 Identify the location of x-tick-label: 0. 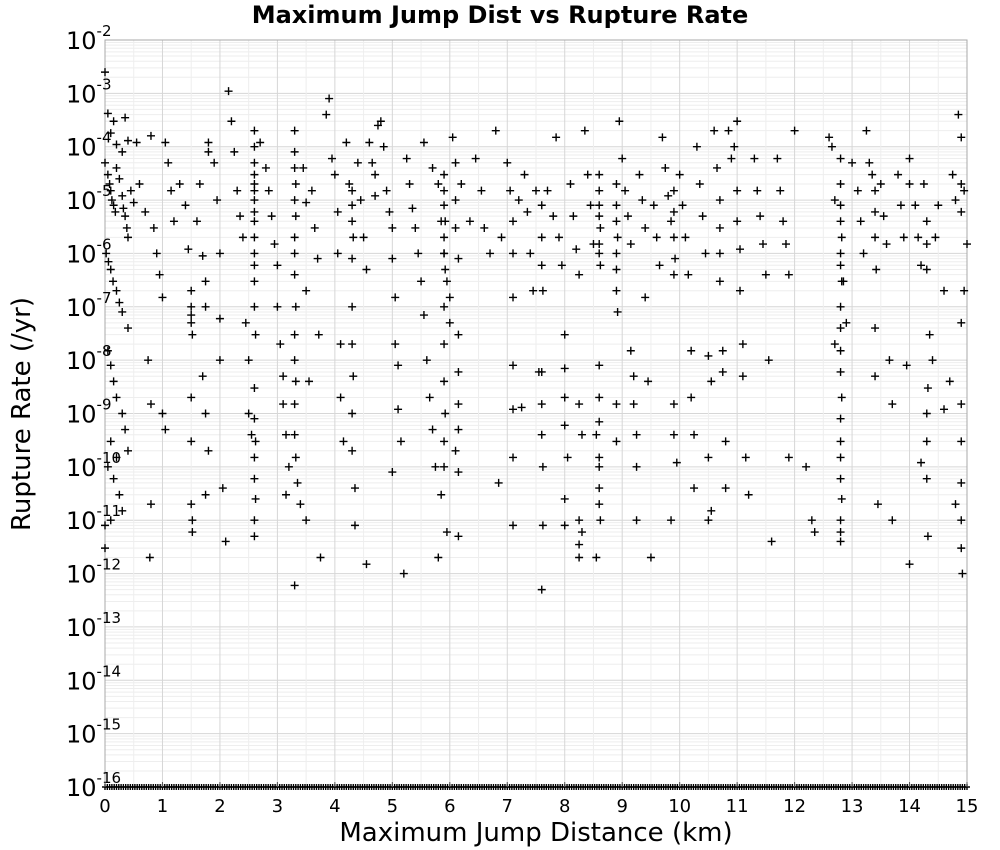
(104, 806).